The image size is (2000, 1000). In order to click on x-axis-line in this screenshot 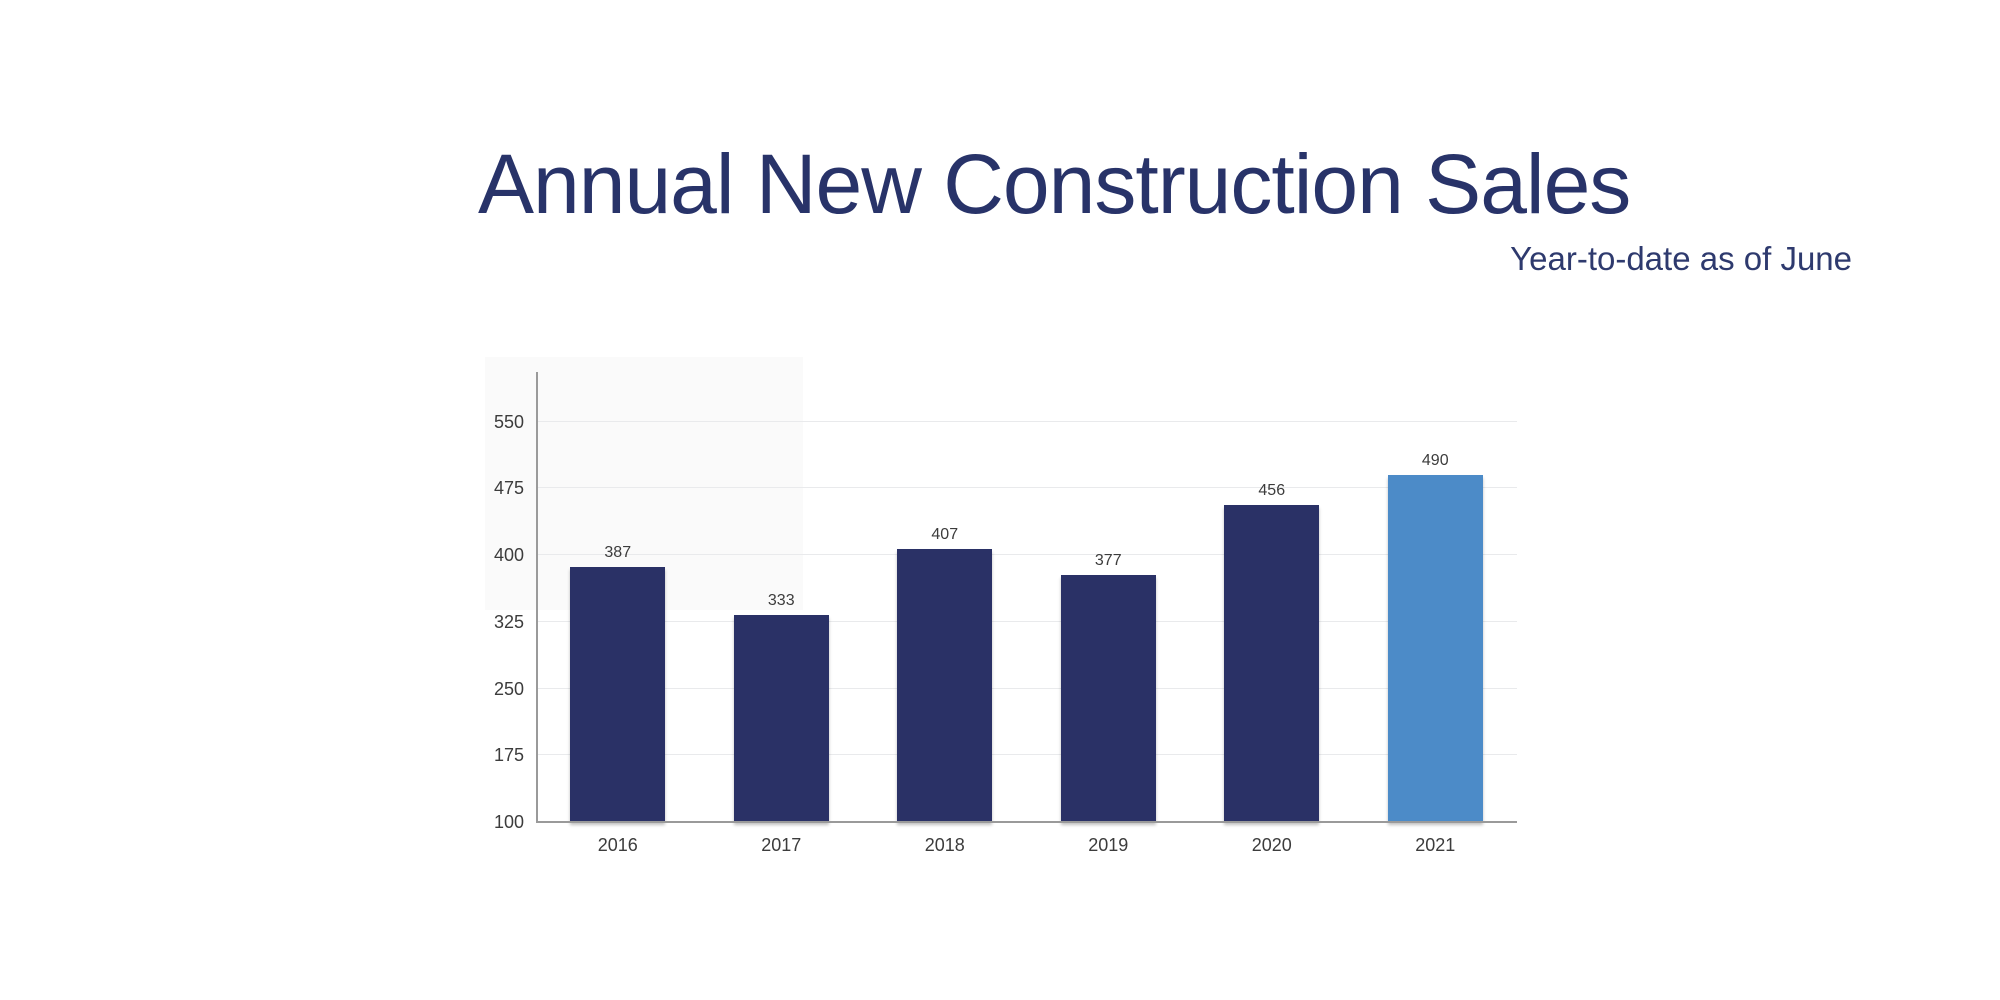, I will do `click(1026, 822)`.